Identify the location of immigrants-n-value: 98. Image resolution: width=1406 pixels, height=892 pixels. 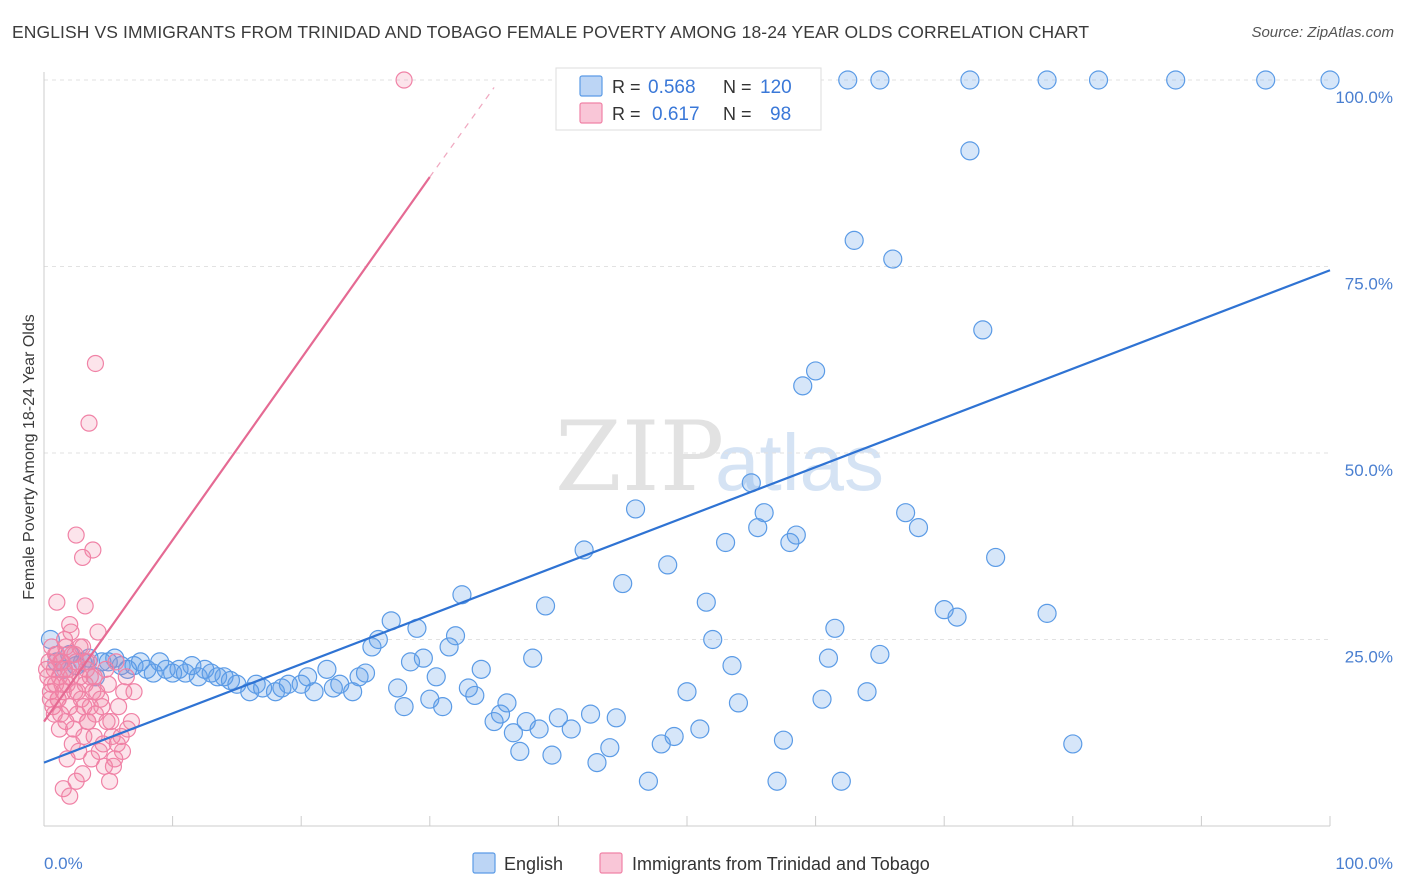
(780, 114).